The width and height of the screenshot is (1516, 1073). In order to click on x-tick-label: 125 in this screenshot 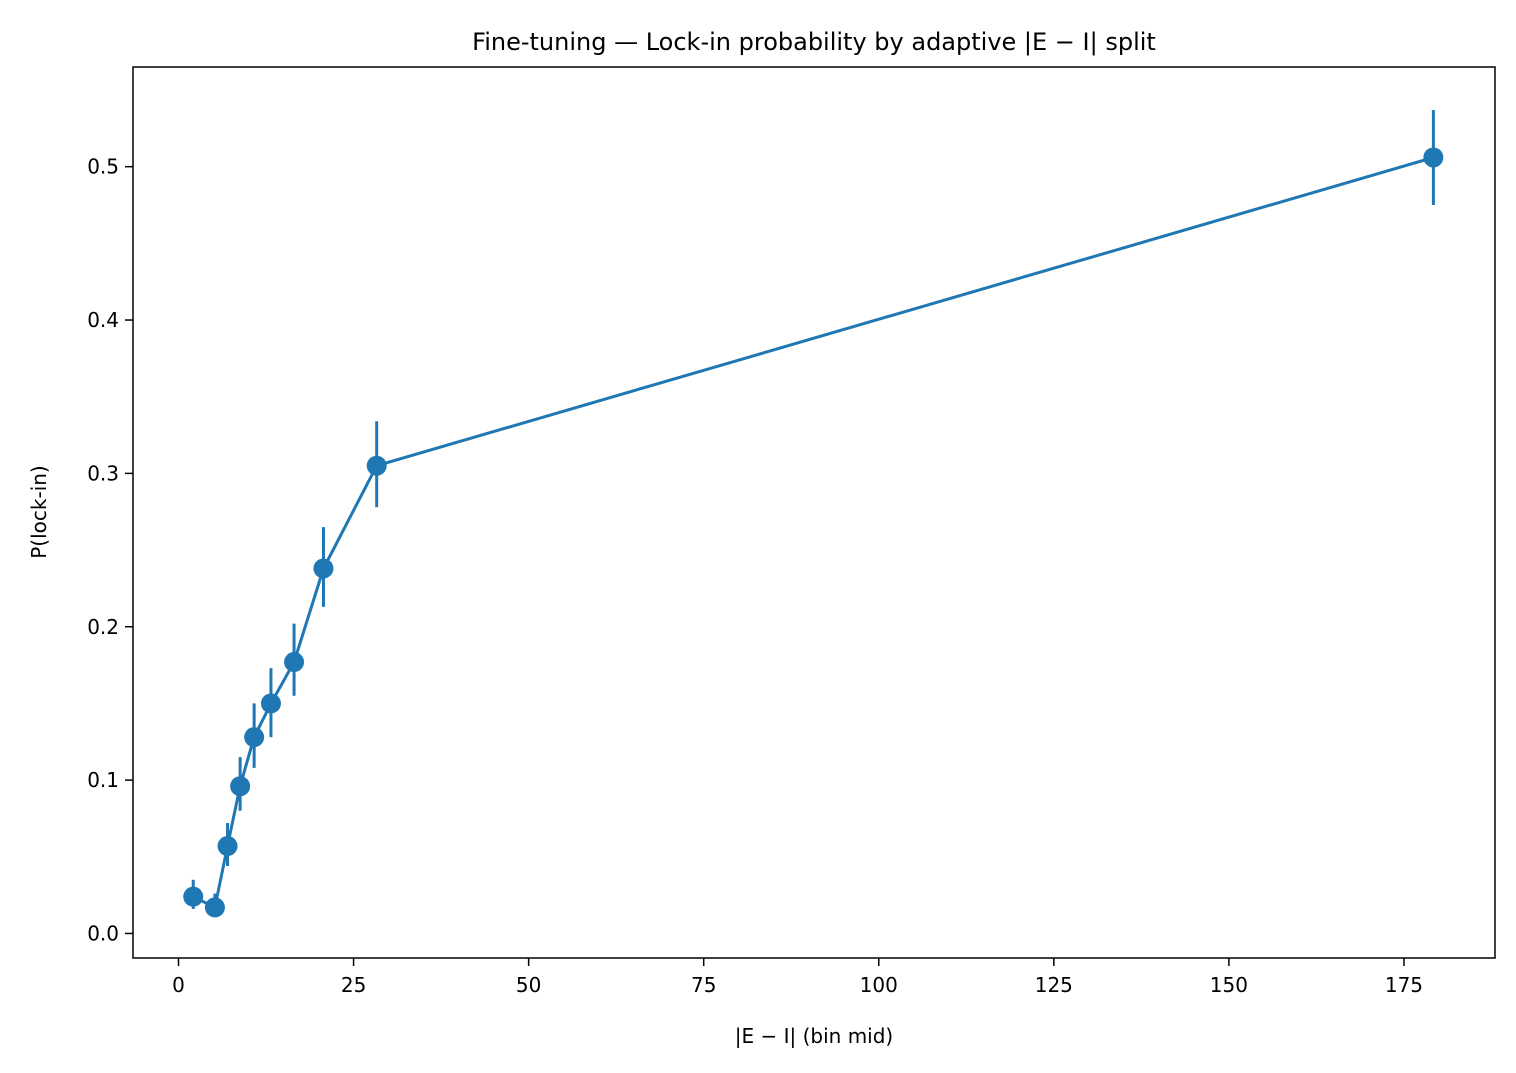, I will do `click(1054, 985)`.